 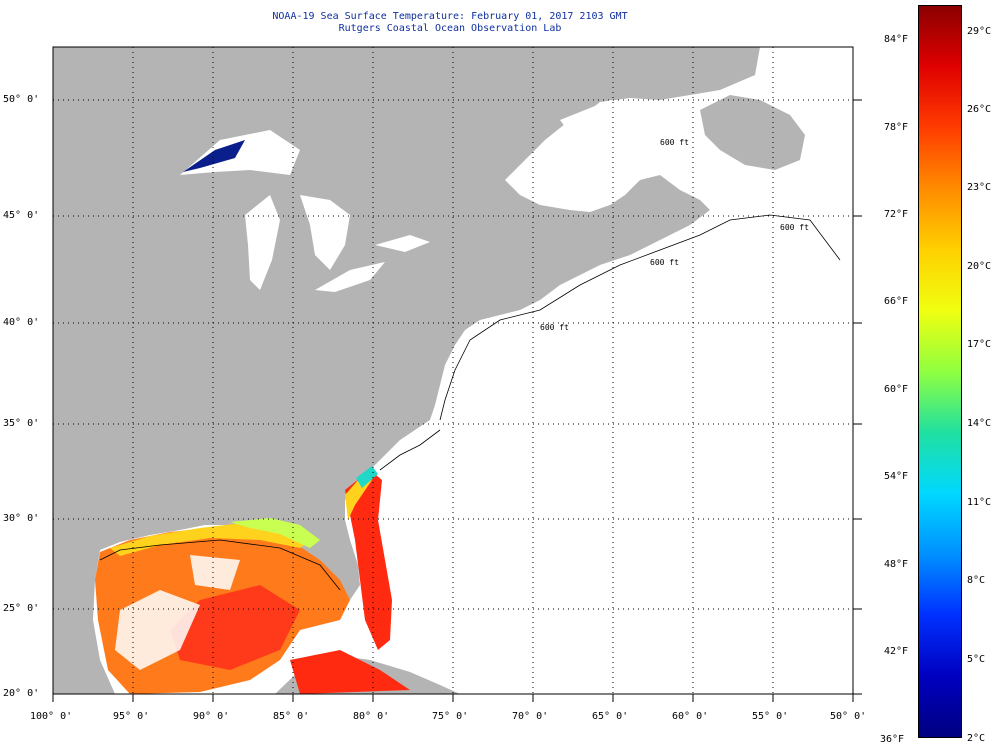 I want to click on colorbar-c-label: 17°C, so click(x=979, y=344).